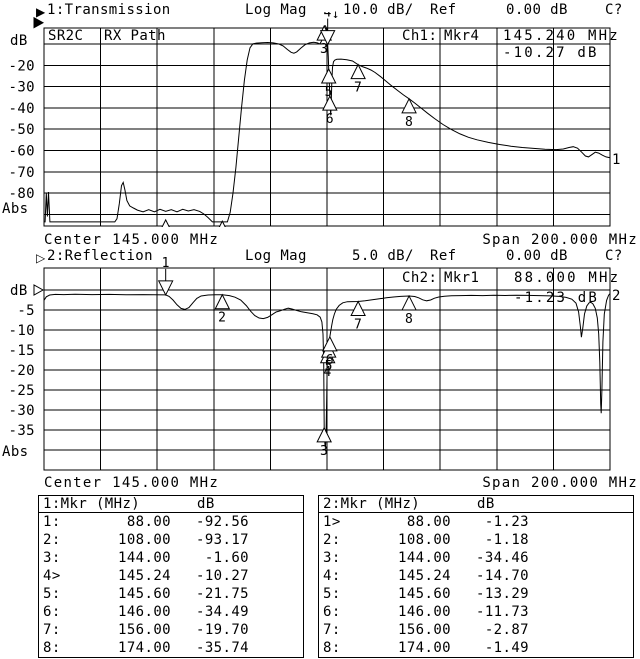 The image size is (640, 659). I want to click on svg-text: 4, so click(328, 372).